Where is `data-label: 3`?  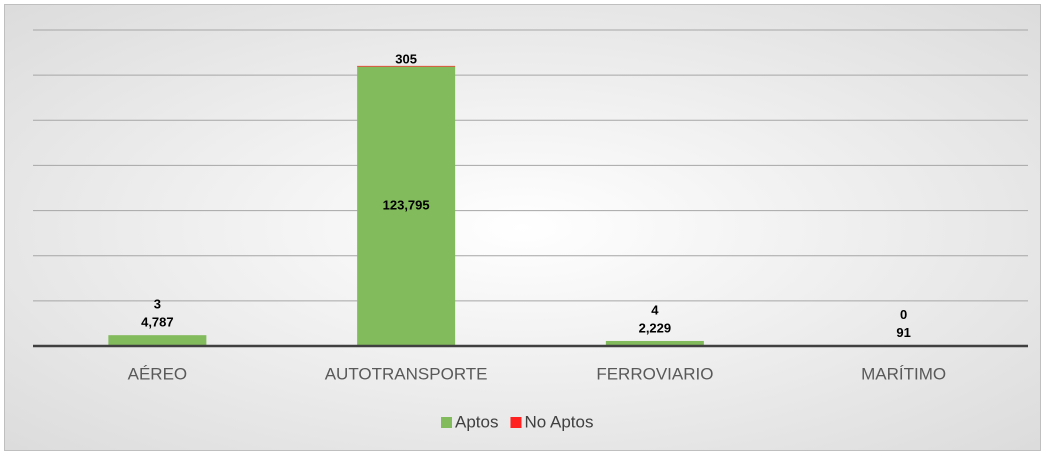 data-label: 3 is located at coordinates (157, 304).